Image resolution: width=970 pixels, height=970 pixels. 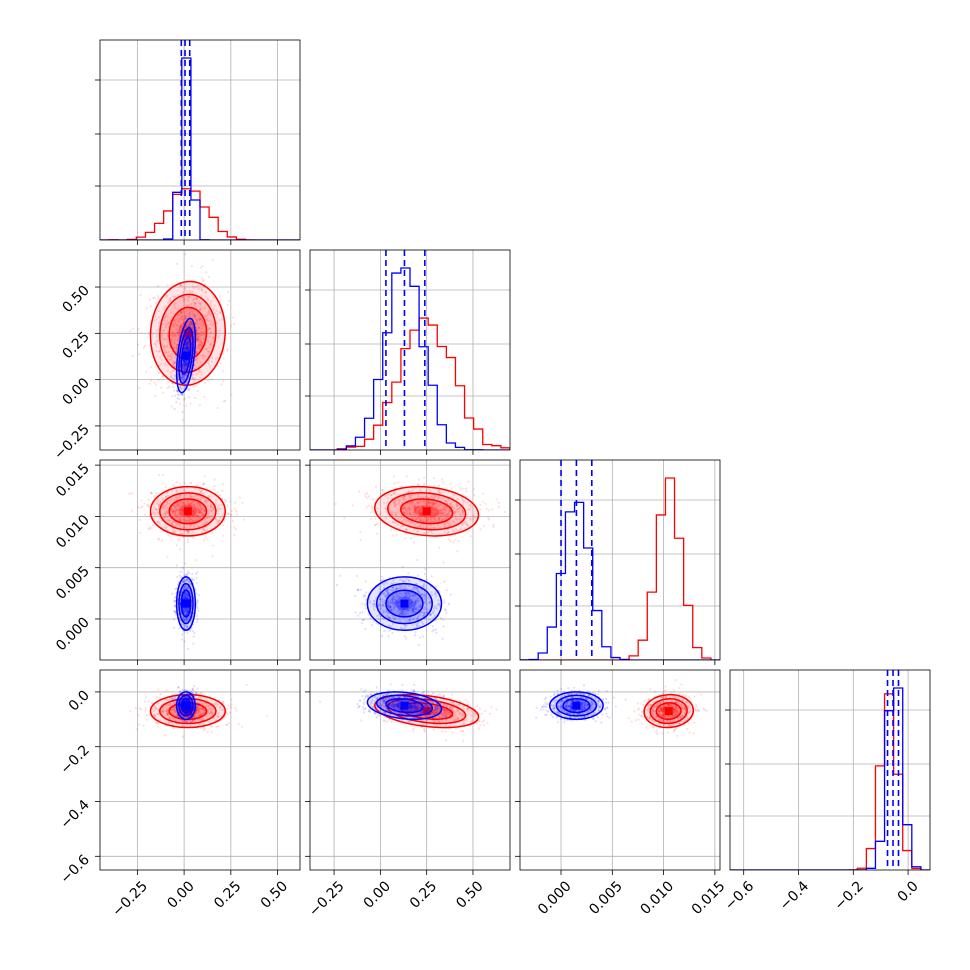 I want to click on panel-content, so click(x=182, y=336).